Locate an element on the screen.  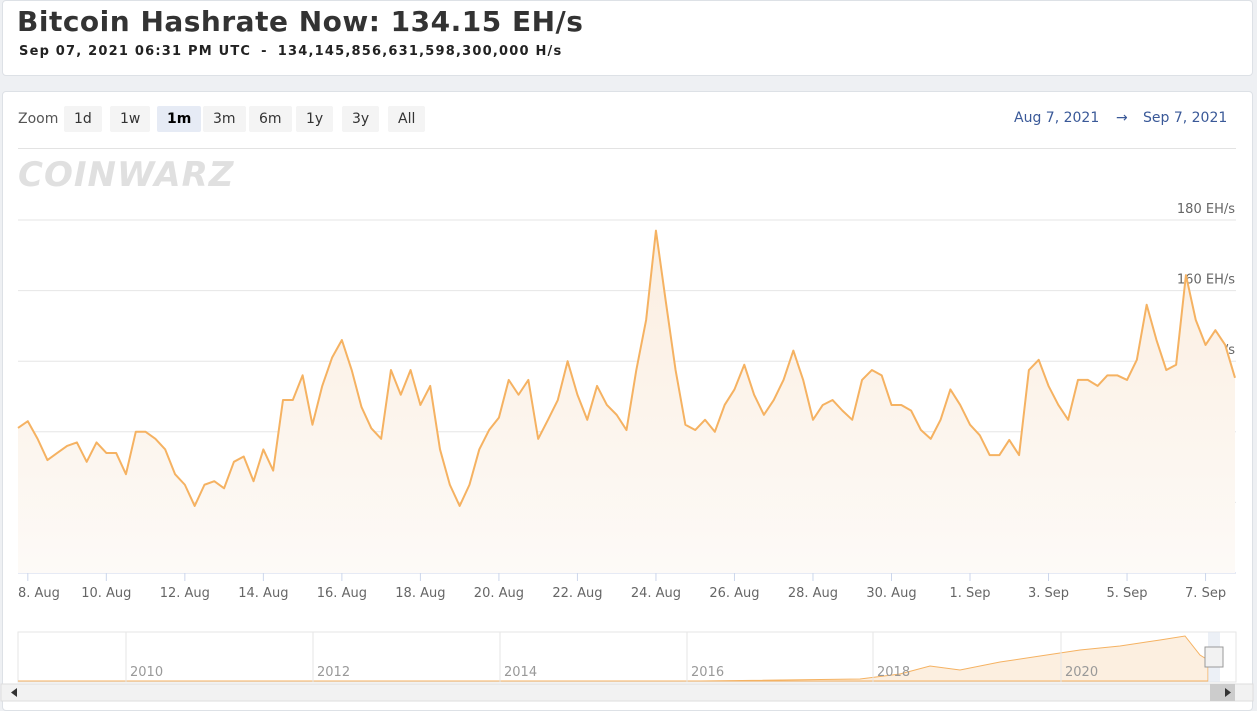
navigator-handle is located at coordinates (1214, 657).